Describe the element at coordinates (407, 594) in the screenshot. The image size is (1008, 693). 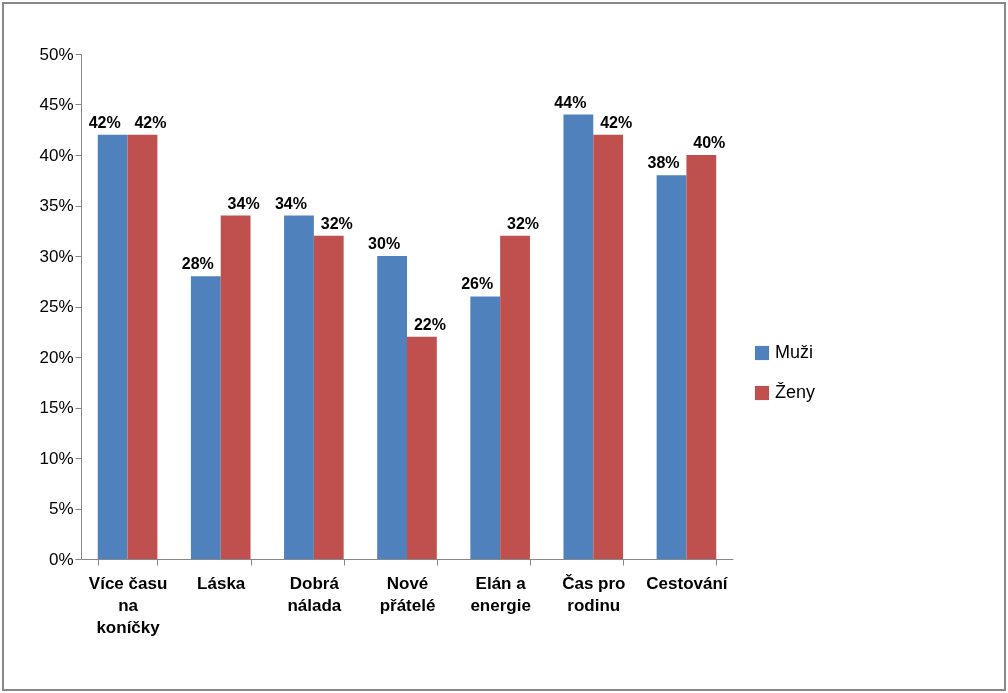
I see `x-tick-label: Nové přátelé` at that location.